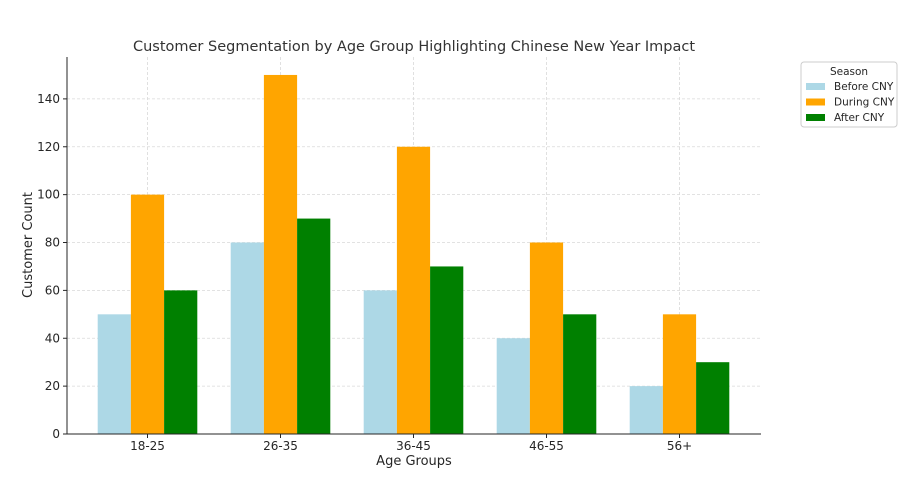 The height and width of the screenshot is (483, 920). What do you see at coordinates (28, 245) in the screenshot?
I see `y-axis-label: Customer Count` at bounding box center [28, 245].